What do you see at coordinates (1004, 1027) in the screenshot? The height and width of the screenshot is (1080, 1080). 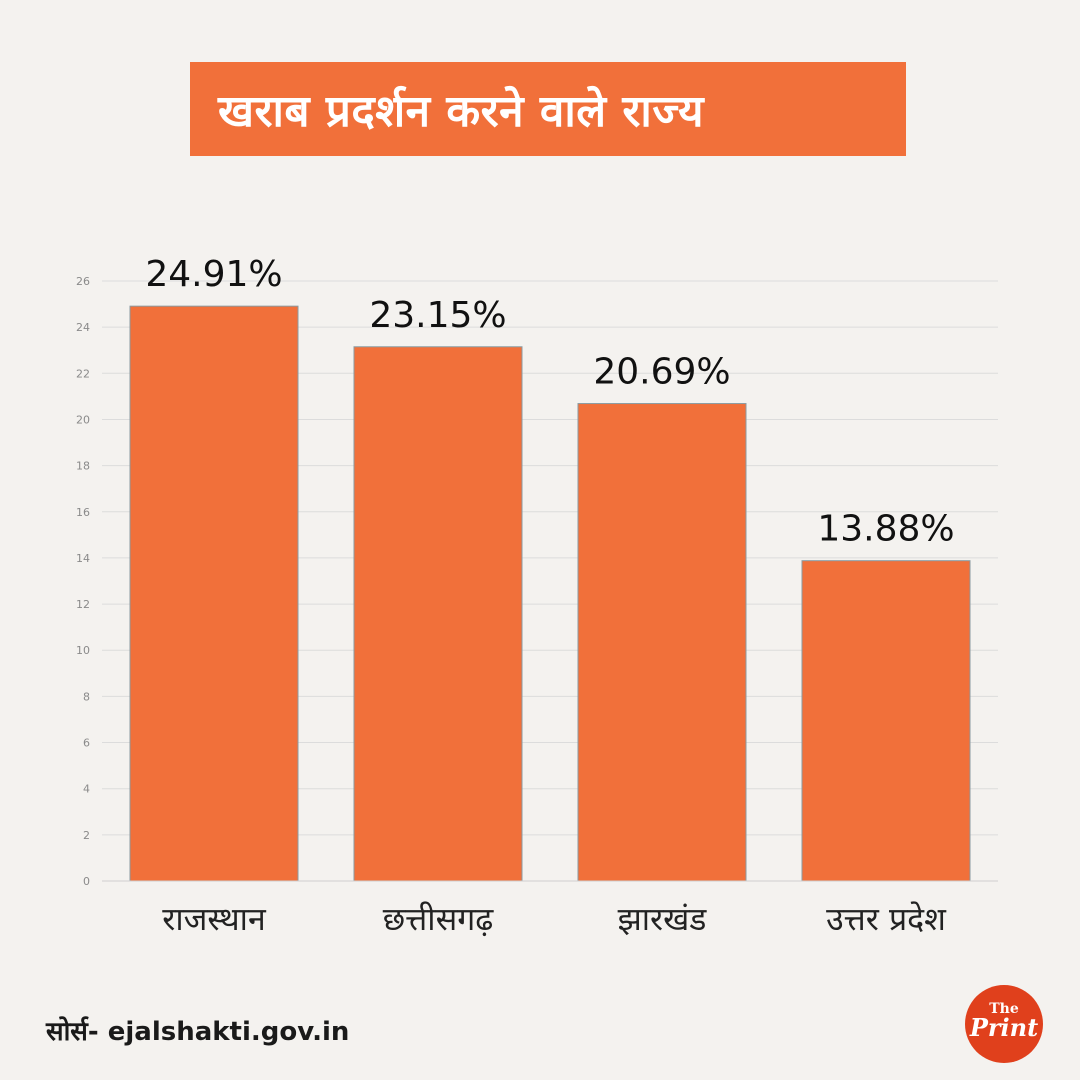 I see `logo-line-2: Print` at bounding box center [1004, 1027].